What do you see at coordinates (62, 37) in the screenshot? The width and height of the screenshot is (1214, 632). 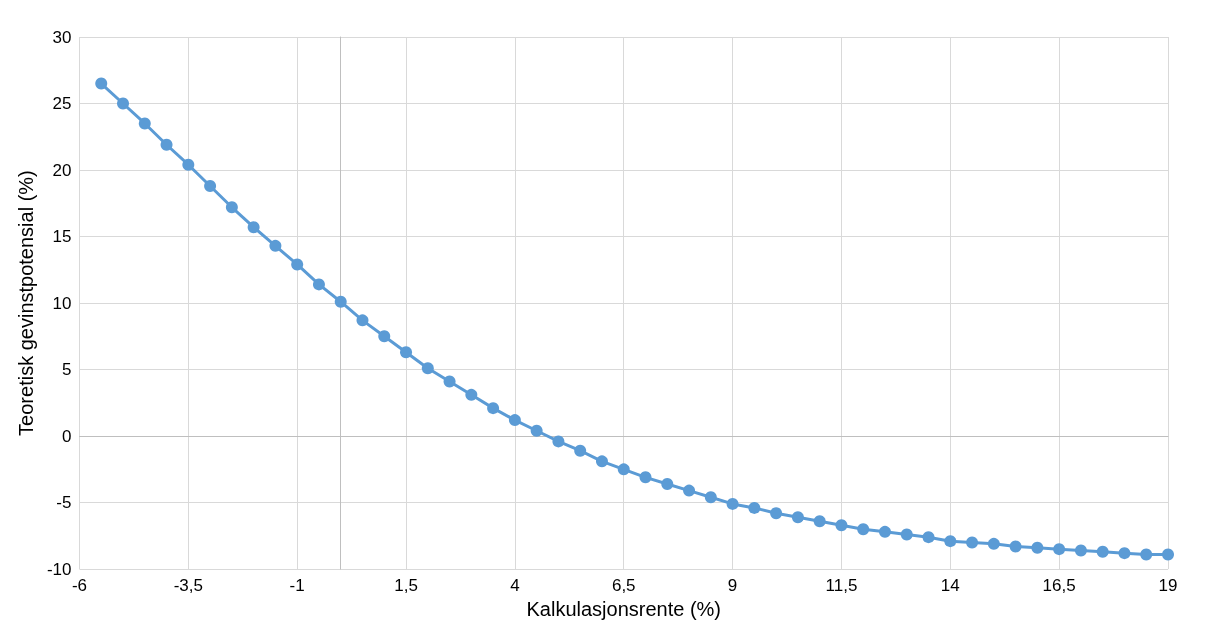 I see `y-tick-label: 30` at bounding box center [62, 37].